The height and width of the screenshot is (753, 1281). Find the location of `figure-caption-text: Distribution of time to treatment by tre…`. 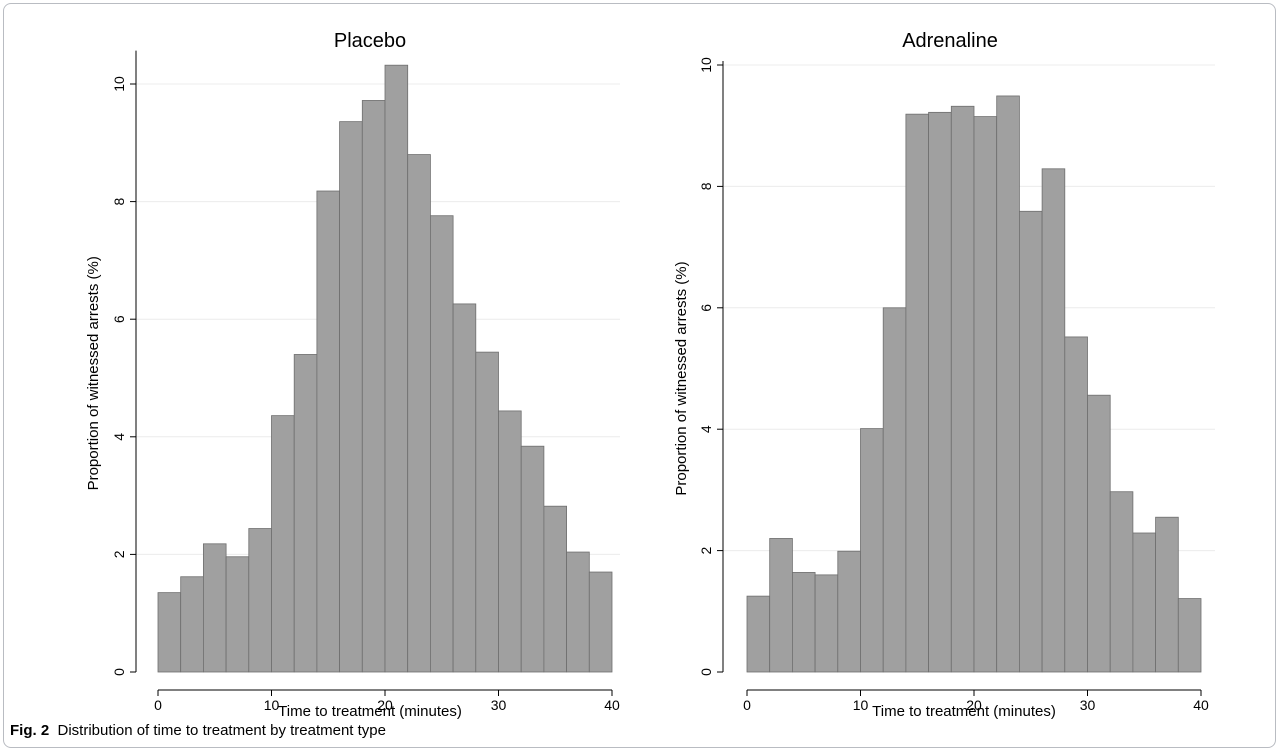

figure-caption-text: Distribution of time to treatment by tre… is located at coordinates (221, 730).